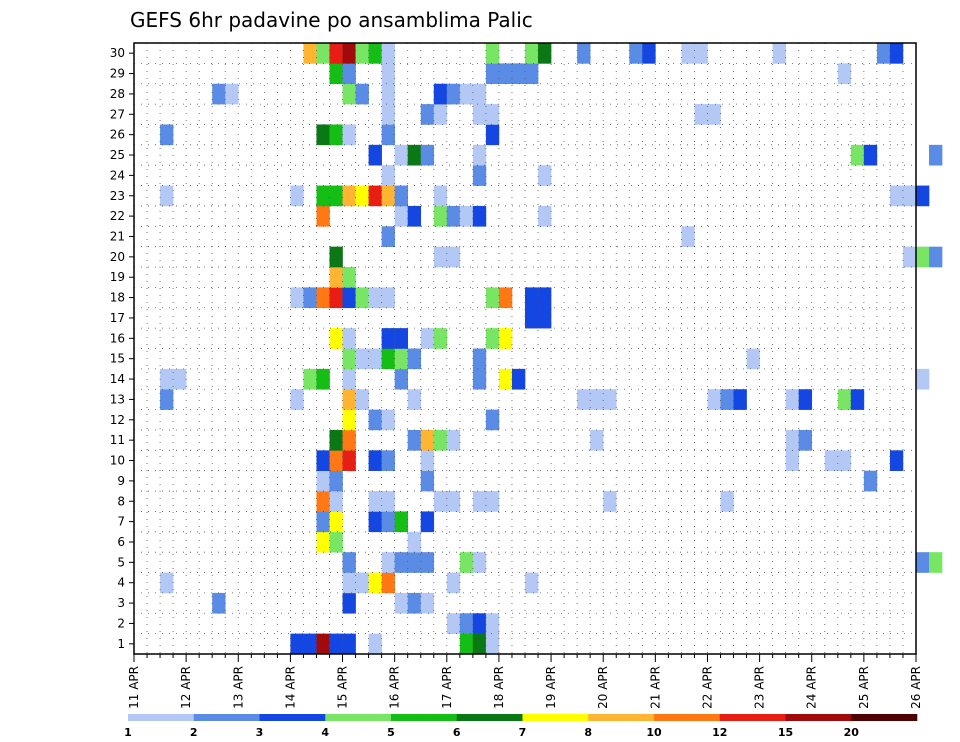 Image resolution: width=960 pixels, height=742 pixels. I want to click on y-tick-label: 2, so click(121, 623).